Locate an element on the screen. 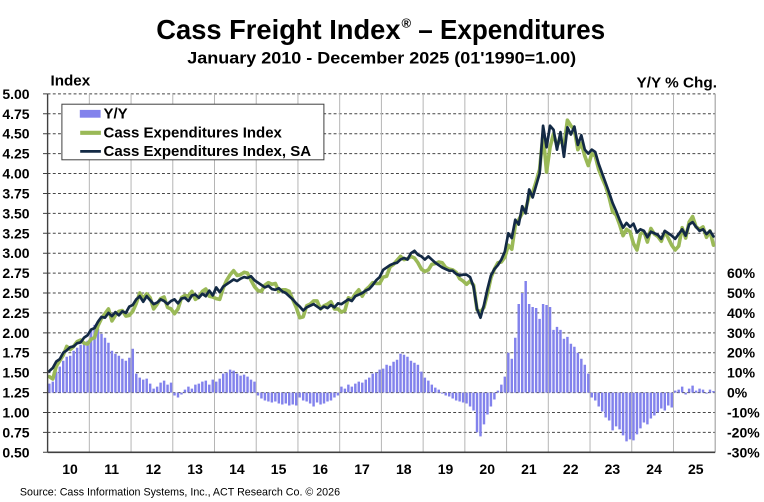 This screenshot has width=764, height=502. svg-text: 1.25 is located at coordinates (15, 393).